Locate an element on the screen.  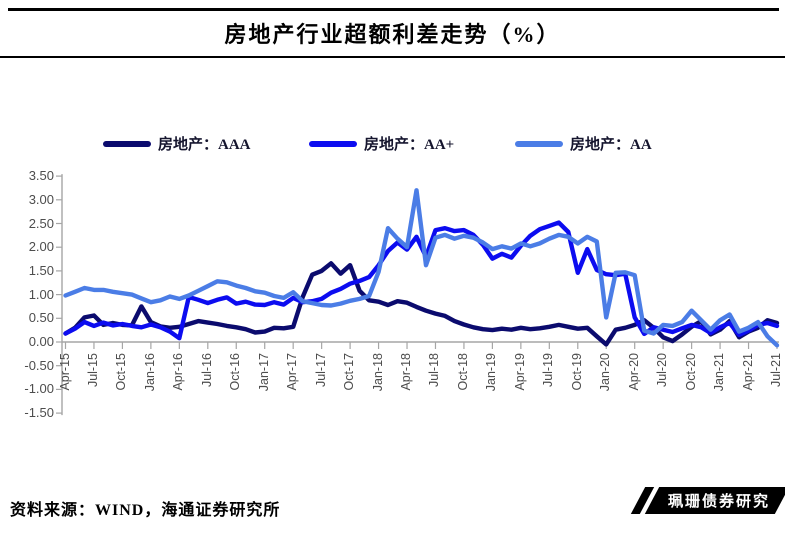
x-axis-tick-label: Apr-18 is located at coordinates (406, 372).